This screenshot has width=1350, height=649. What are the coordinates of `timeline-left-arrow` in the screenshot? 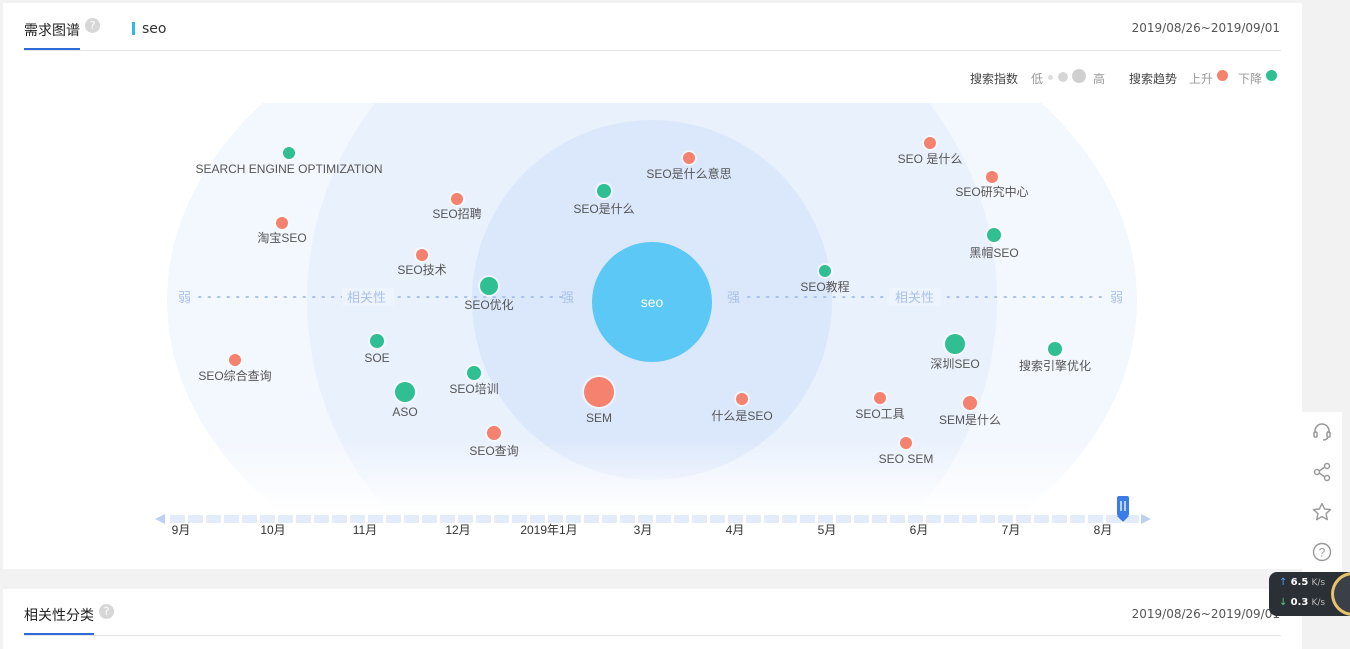 It's located at (160, 519).